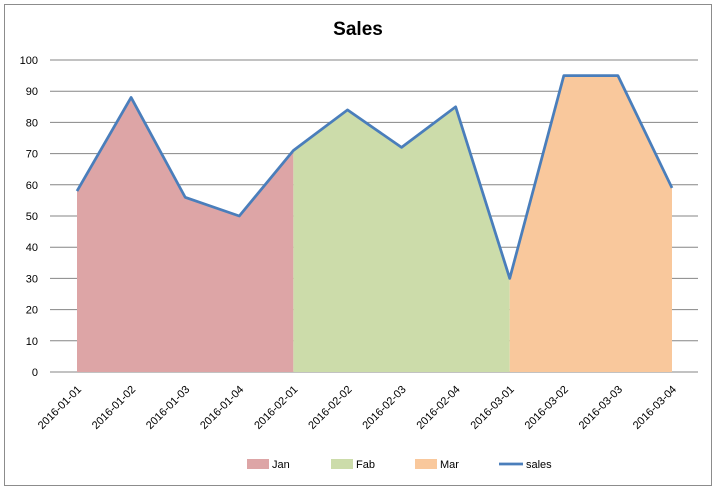 The image size is (720, 492). I want to click on x-tick-label: 2016-03-03, so click(601, 408).